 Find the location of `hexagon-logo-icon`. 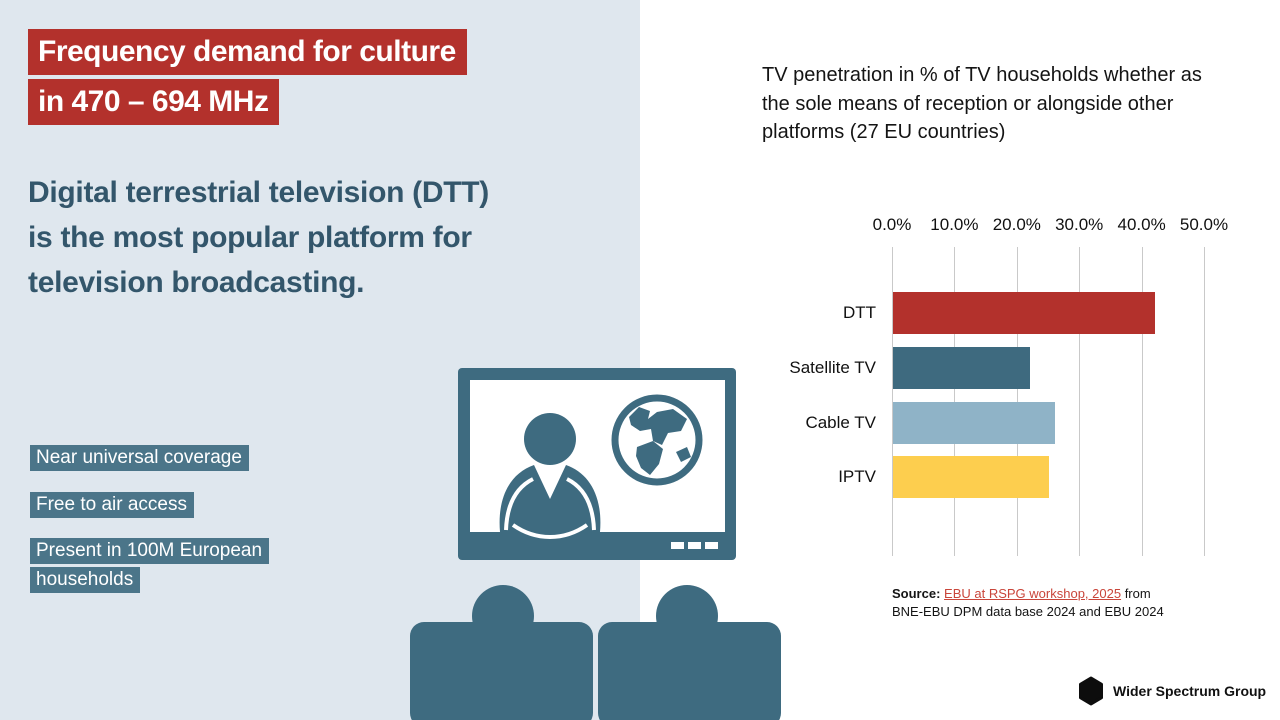

hexagon-logo-icon is located at coordinates (1091, 691).